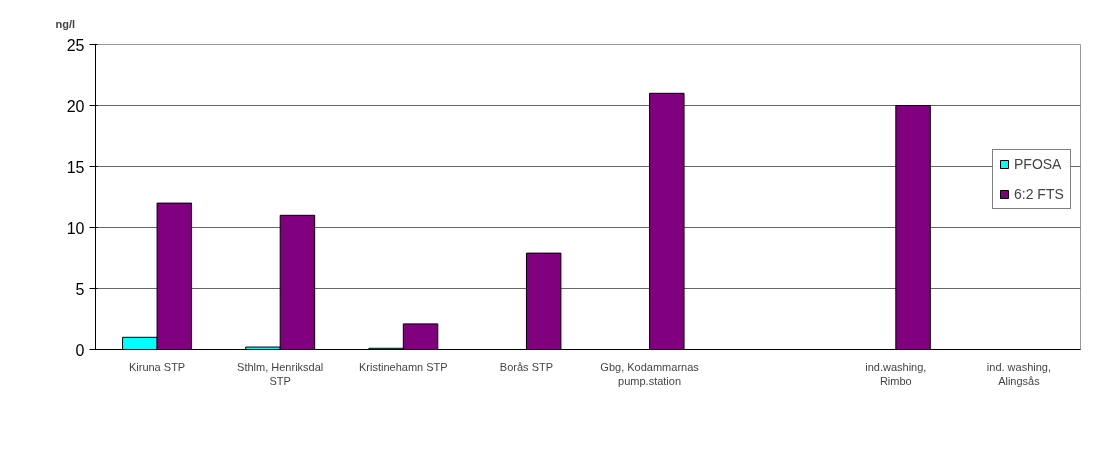 The height and width of the screenshot is (453, 1119). I want to click on y-tick-label: 0, so click(80, 350).